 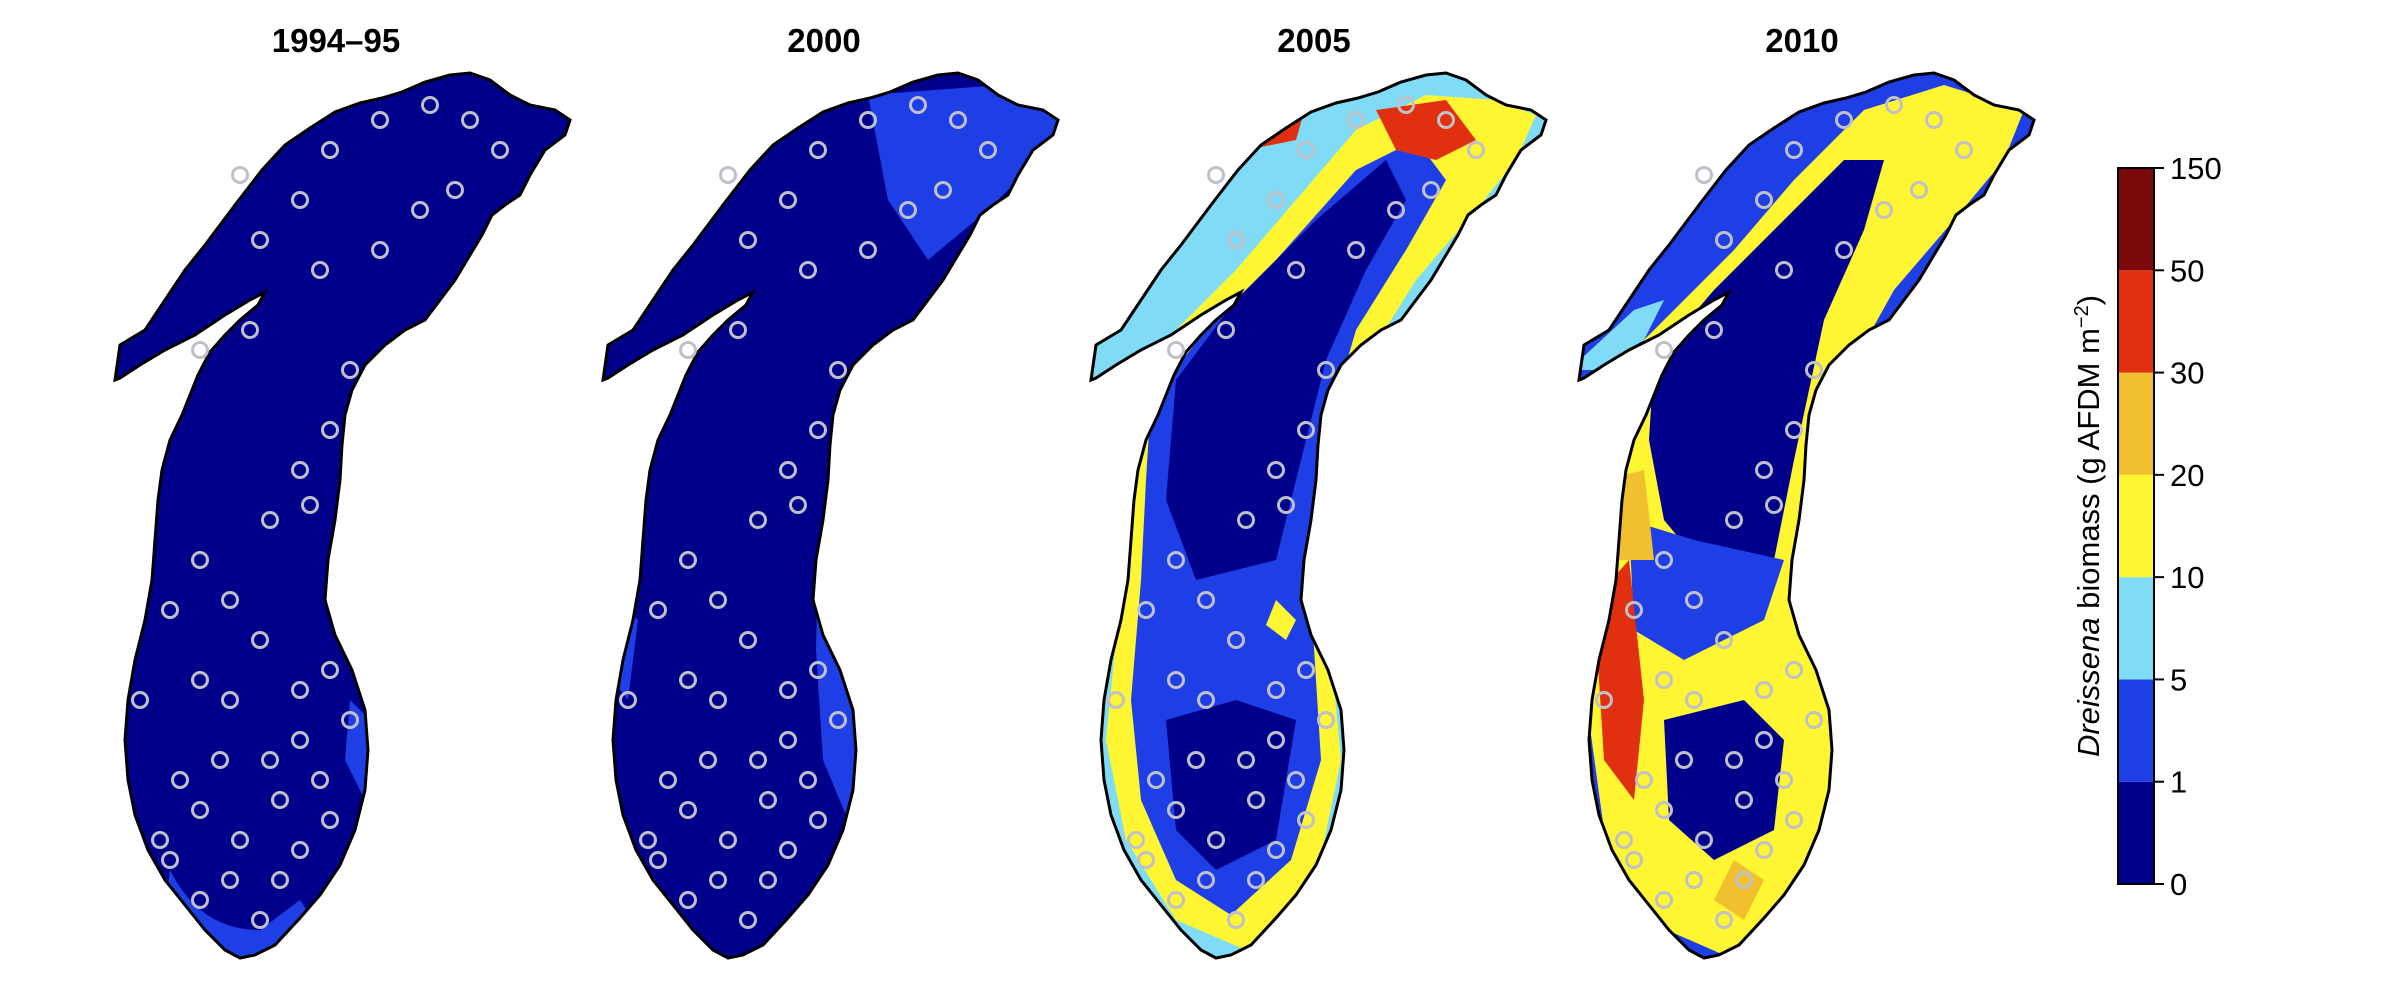 What do you see at coordinates (1296, 512) in the screenshot?
I see `sampling-stations` at bounding box center [1296, 512].